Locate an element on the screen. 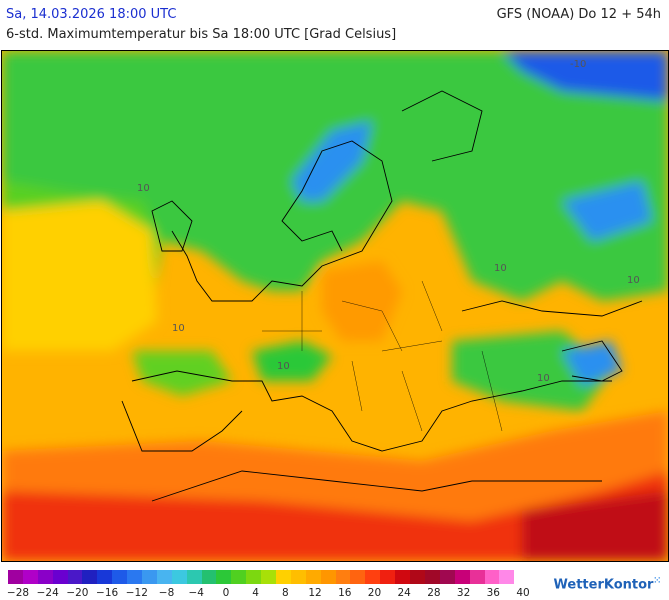 The width and height of the screenshot is (669, 600). legend-ticks: −28 −24 −20 −16 −12 −8 −4 0 4 8 12 16 20 24 28 32 36 40 is located at coordinates (269, 593).